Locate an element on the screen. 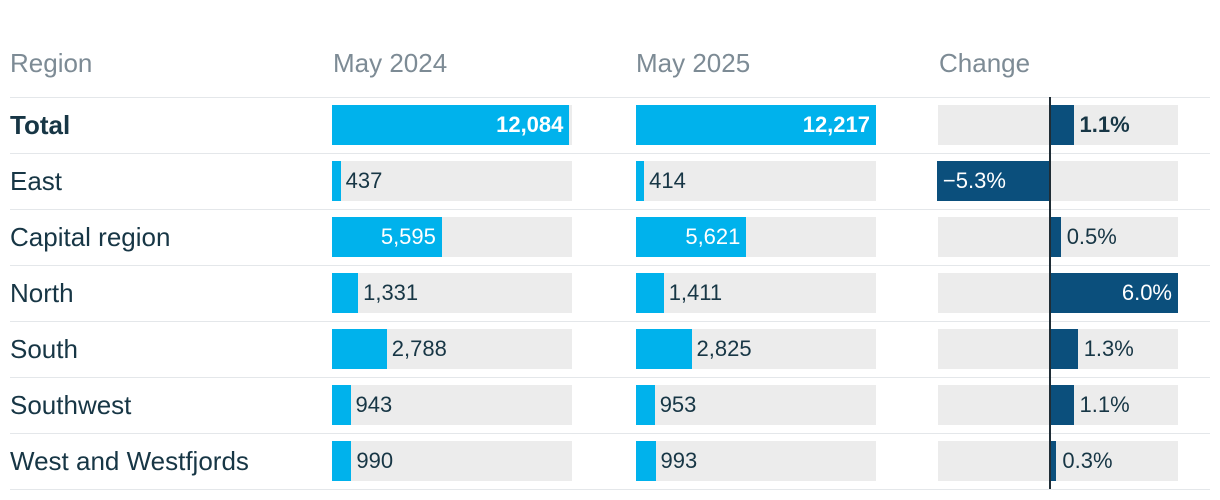 This screenshot has width=1220, height=500. table-row: East 437 414 −5.3% is located at coordinates (610, 181).